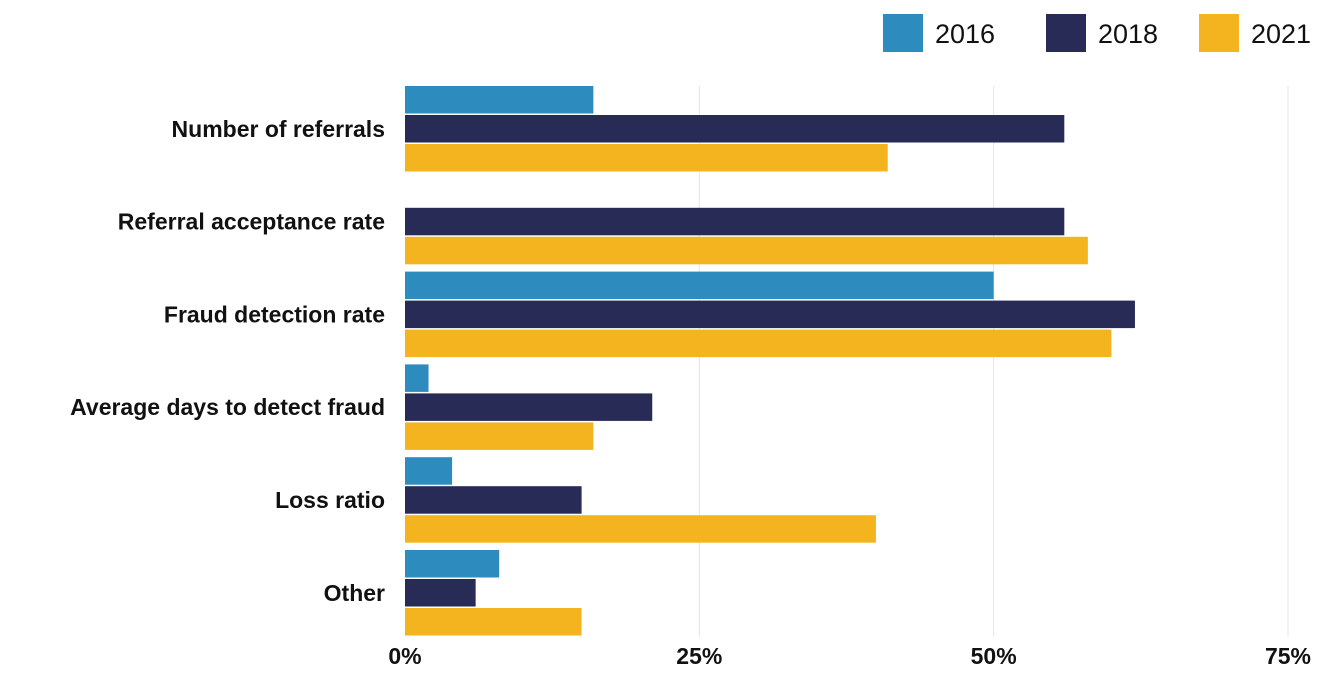 The image size is (1335, 677). I want to click on bar-other-2018, so click(440, 593).